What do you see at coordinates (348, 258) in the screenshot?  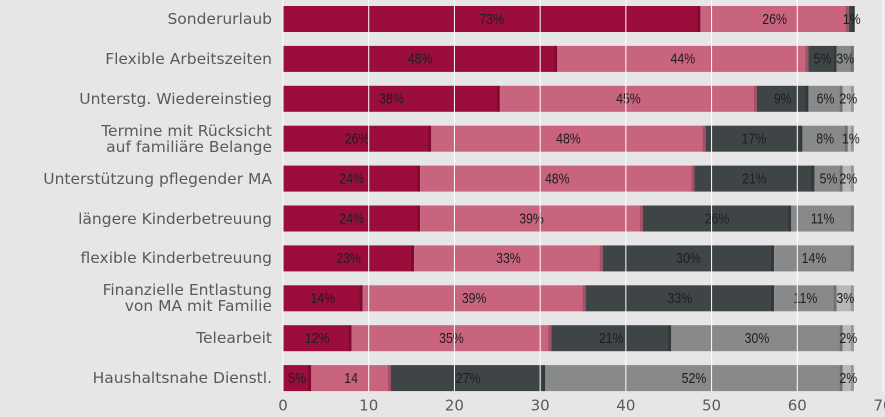 I see `value-label: 23%` at bounding box center [348, 258].